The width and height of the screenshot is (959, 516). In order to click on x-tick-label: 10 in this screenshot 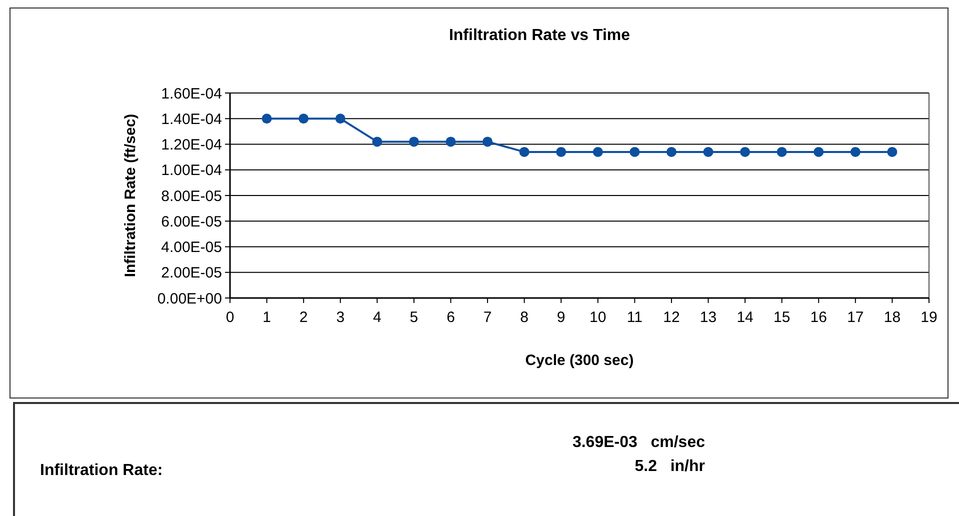, I will do `click(598, 317)`.